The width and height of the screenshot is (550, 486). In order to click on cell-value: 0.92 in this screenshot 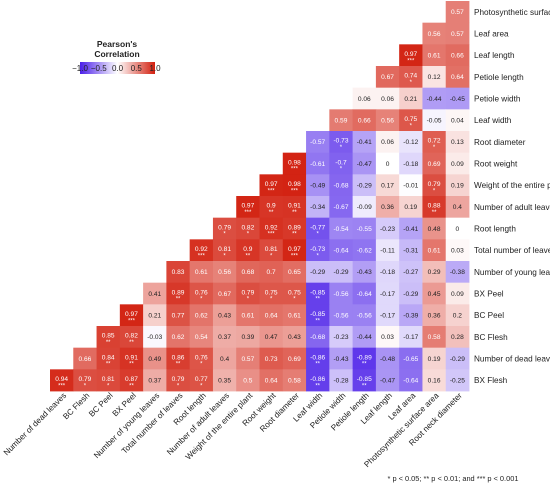, I will do `click(271, 227)`.